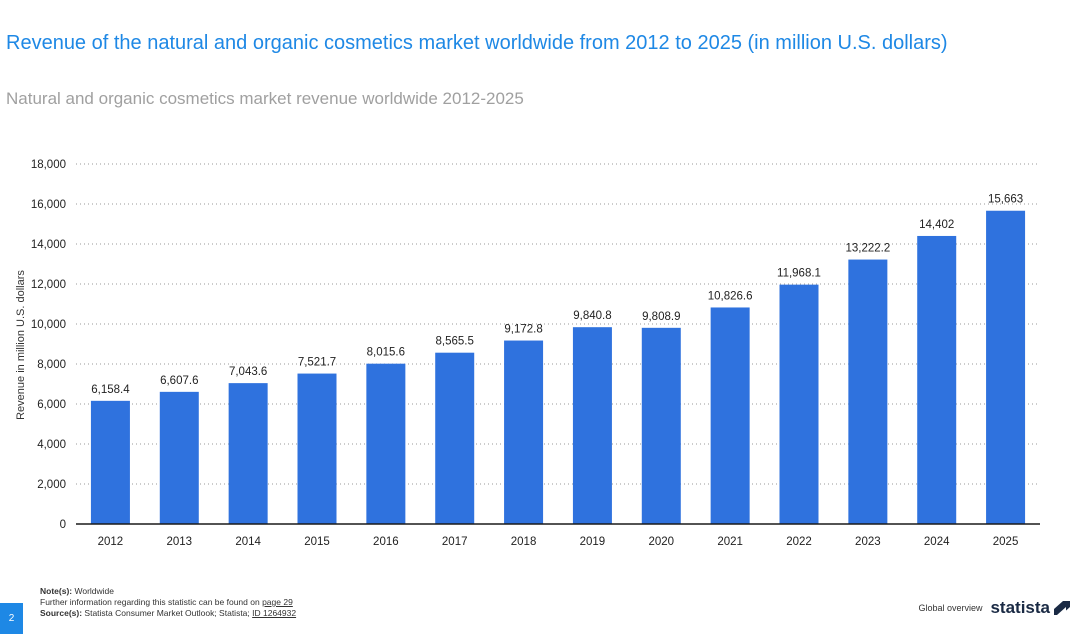  Describe the element at coordinates (51, 365) in the screenshot. I see `y-tick-label: 8,000` at that location.